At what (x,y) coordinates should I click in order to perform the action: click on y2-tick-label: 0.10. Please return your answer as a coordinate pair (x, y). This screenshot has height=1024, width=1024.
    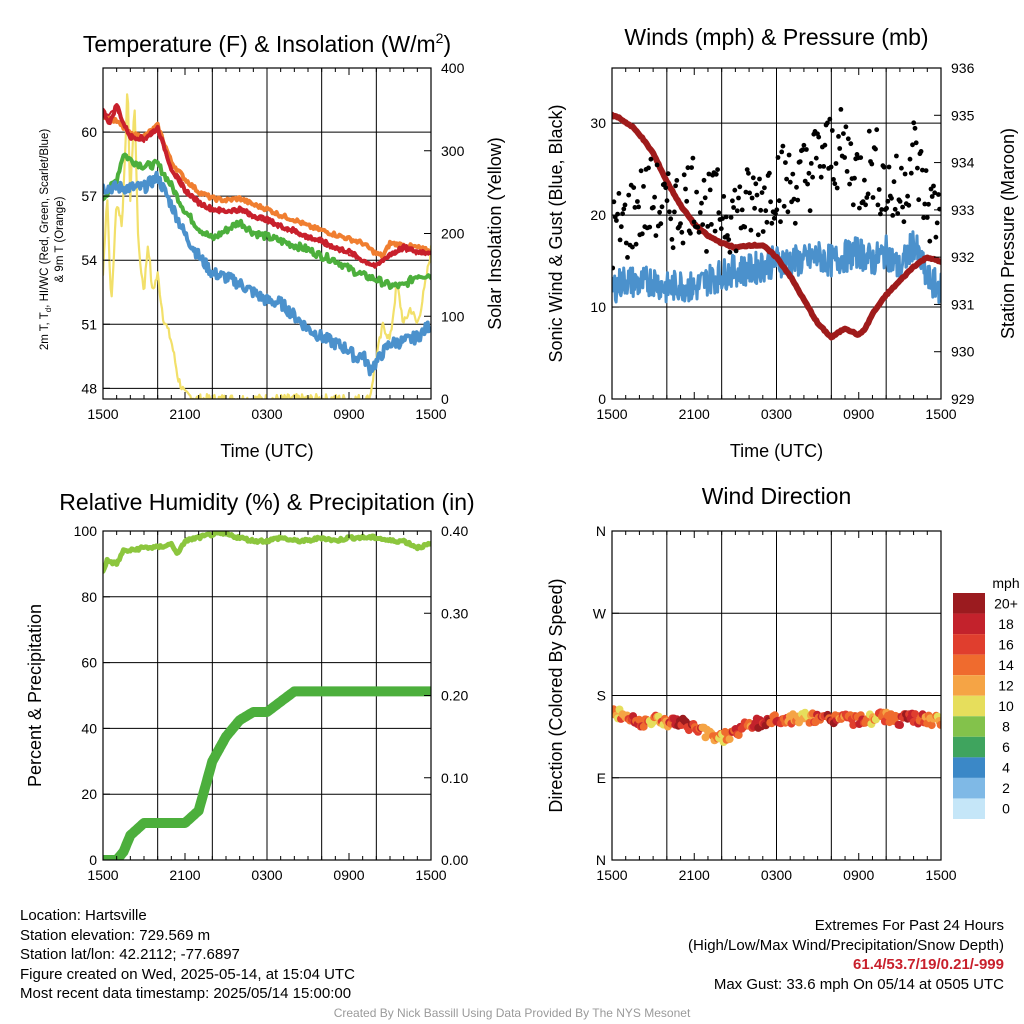
    Looking at the image, I should click on (454, 778).